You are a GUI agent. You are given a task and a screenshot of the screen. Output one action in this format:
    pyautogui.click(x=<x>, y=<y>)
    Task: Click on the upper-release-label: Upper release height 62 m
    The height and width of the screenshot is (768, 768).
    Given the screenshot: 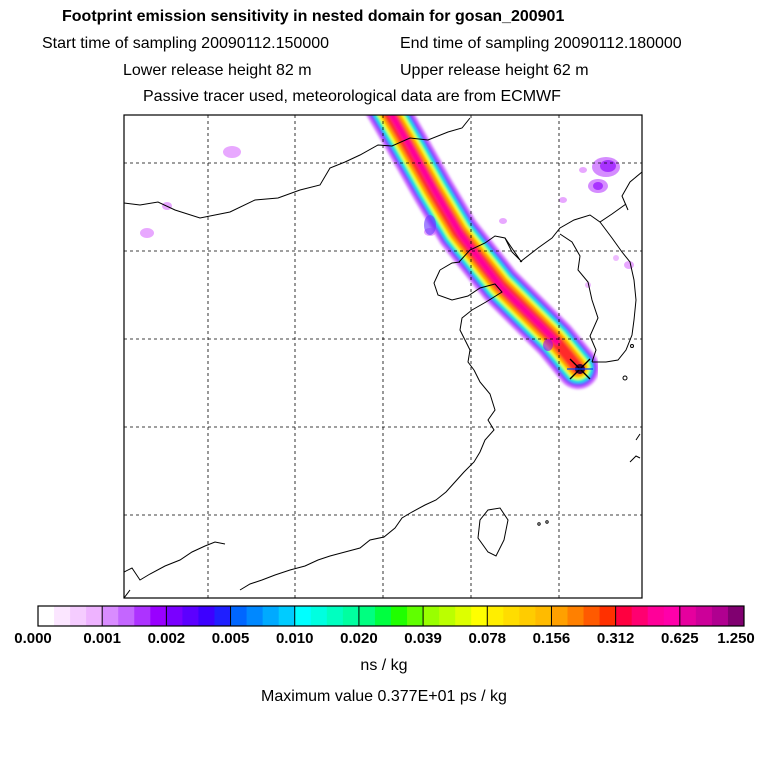 What is the action you would take?
    pyautogui.click(x=494, y=70)
    